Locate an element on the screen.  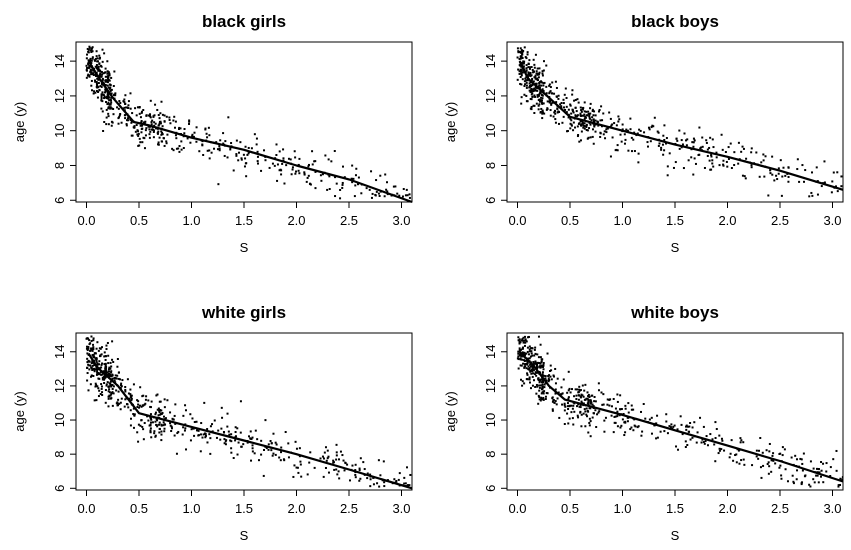
x-tick-label: 0.5 is located at coordinates (139, 508).